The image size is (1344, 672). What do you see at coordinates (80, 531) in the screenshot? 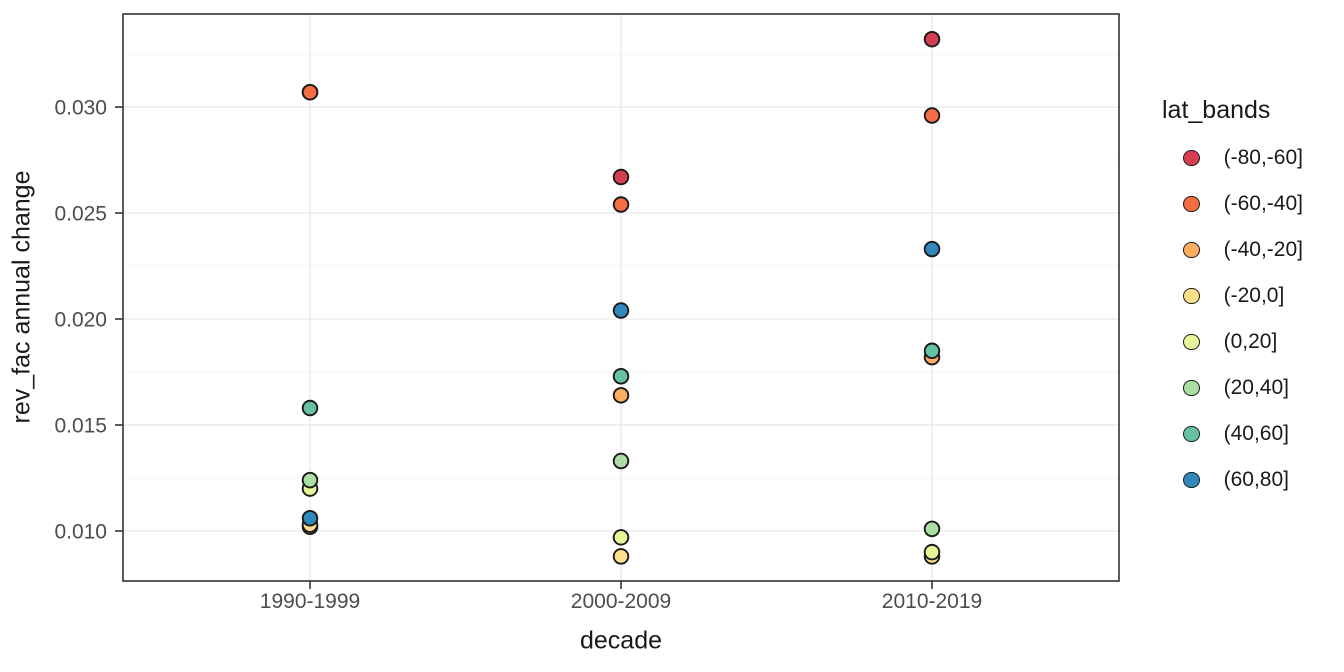
I see `y-tick-label: 0.010` at bounding box center [80, 531].